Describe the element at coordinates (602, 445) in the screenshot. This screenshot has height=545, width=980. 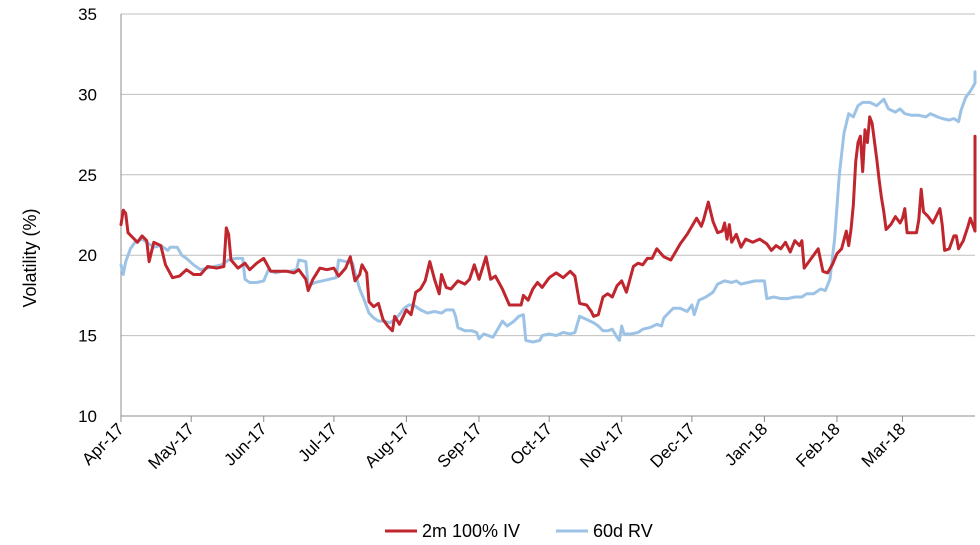
I see `x-tick-label: Nov-17` at that location.